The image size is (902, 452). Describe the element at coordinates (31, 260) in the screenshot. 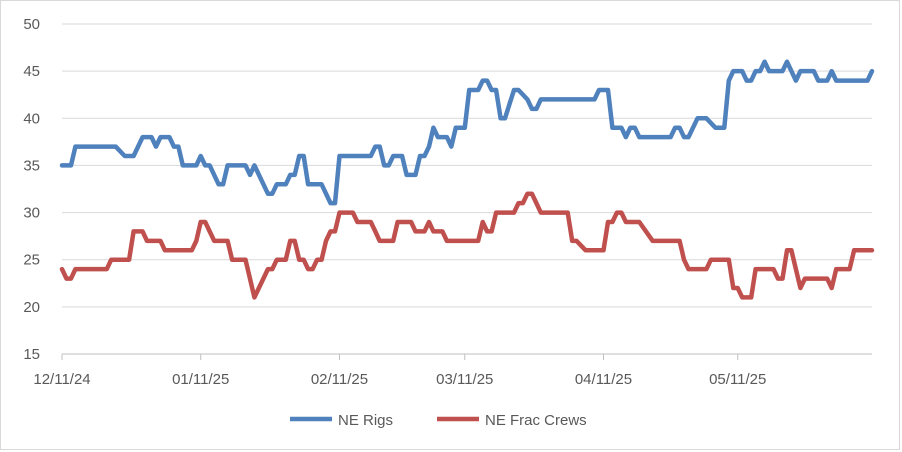

I see `y-tick-label: 25` at that location.